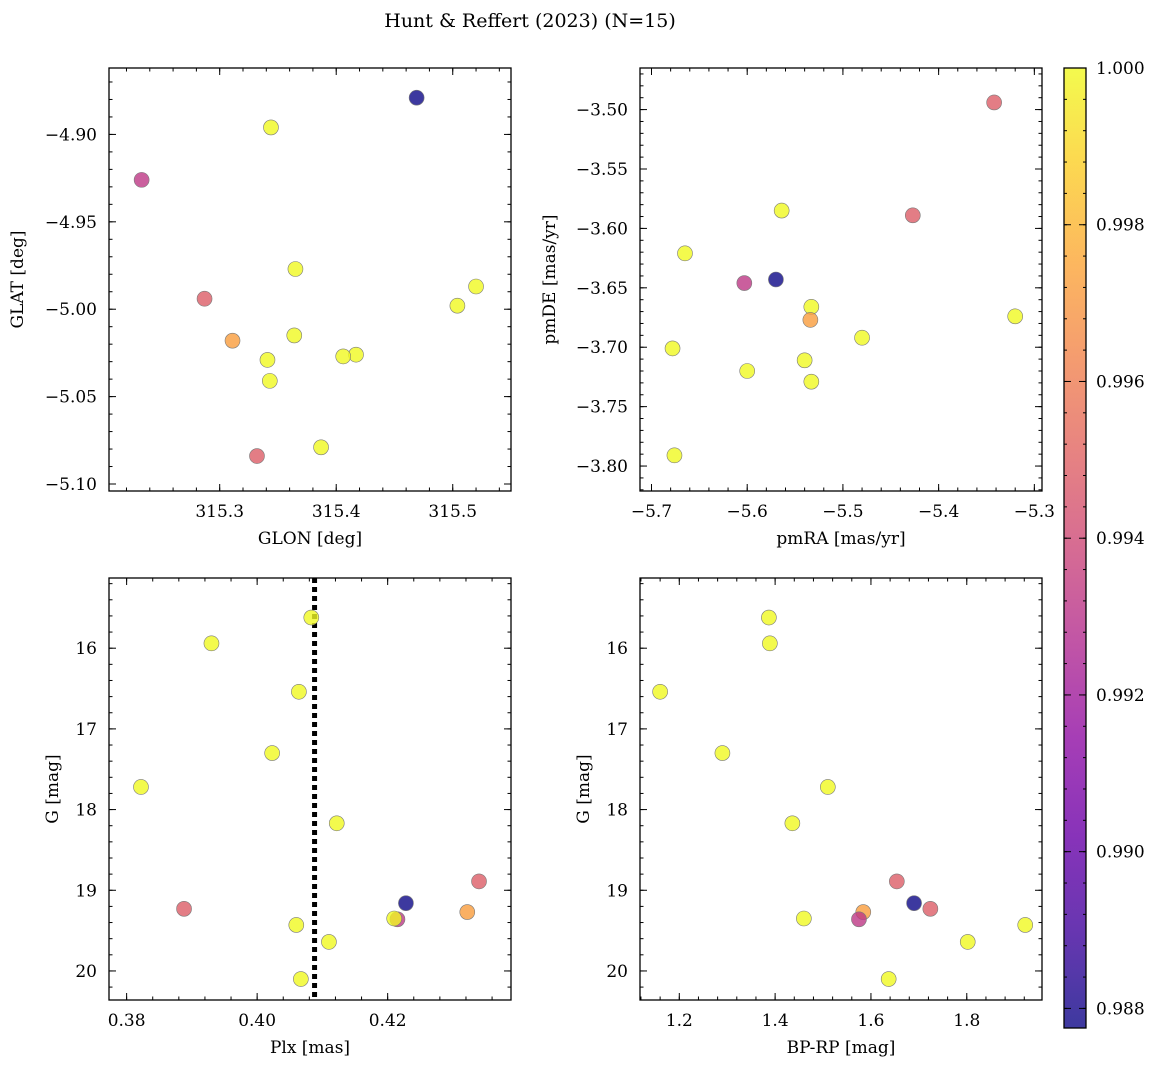 The height and width of the screenshot is (1067, 1161). What do you see at coordinates (388, 1021) in the screenshot?
I see `x-tick-label: 0.42` at bounding box center [388, 1021].